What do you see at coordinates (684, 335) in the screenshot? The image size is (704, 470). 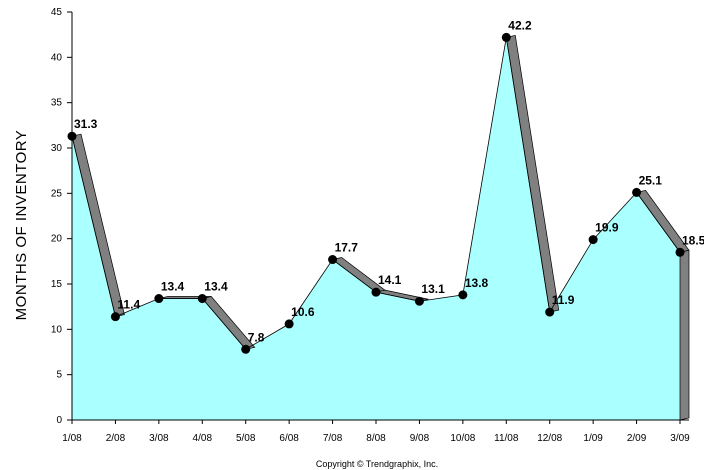 I see `shadow-edge` at bounding box center [684, 335].